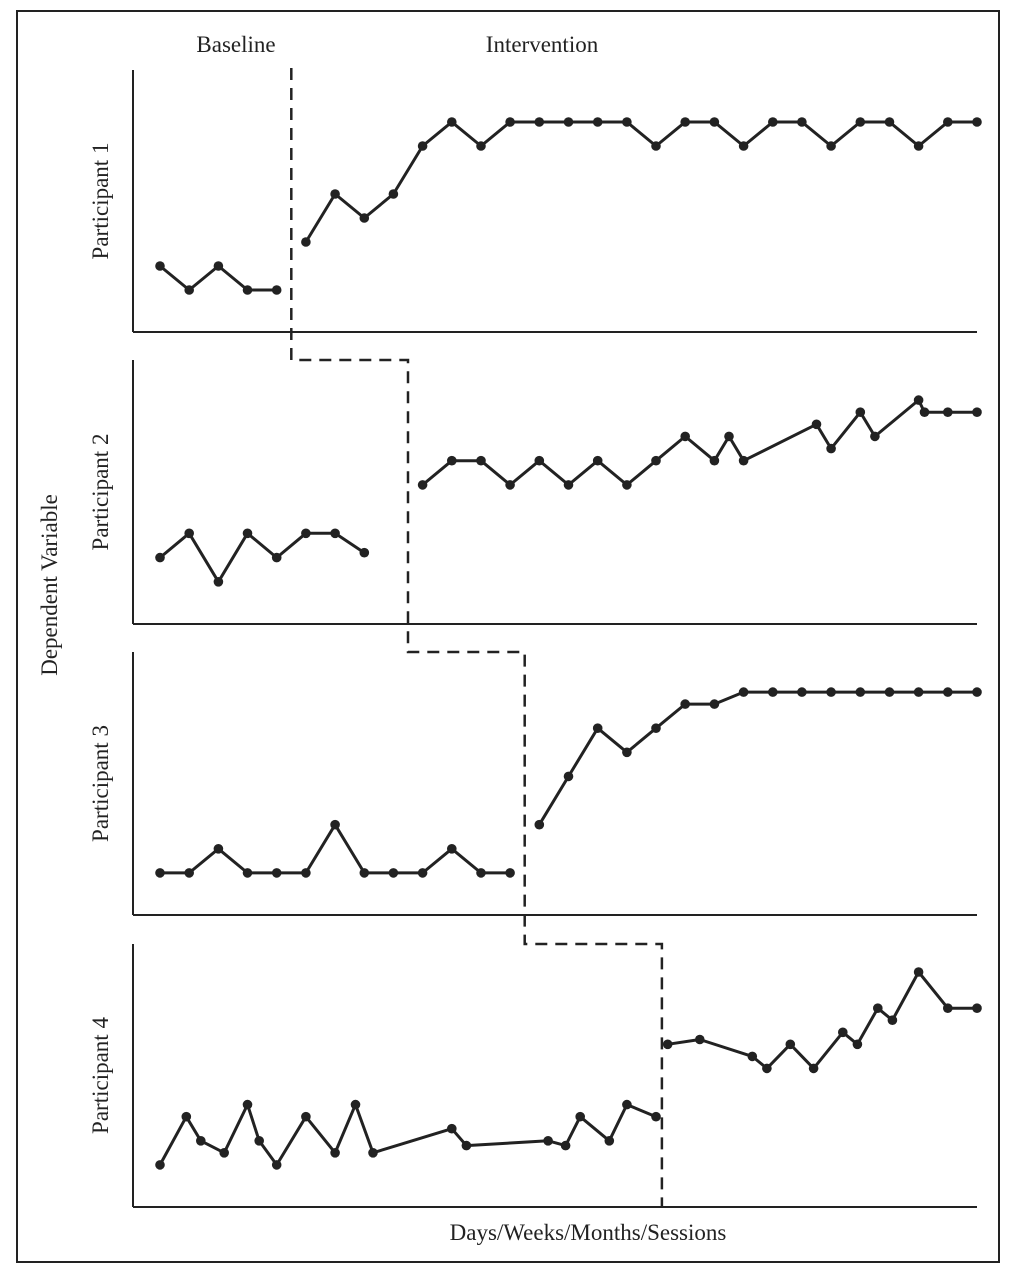 The height and width of the screenshot is (1273, 1024). What do you see at coordinates (49, 585) in the screenshot?
I see `y-axis-label: Dependent Variable` at bounding box center [49, 585].